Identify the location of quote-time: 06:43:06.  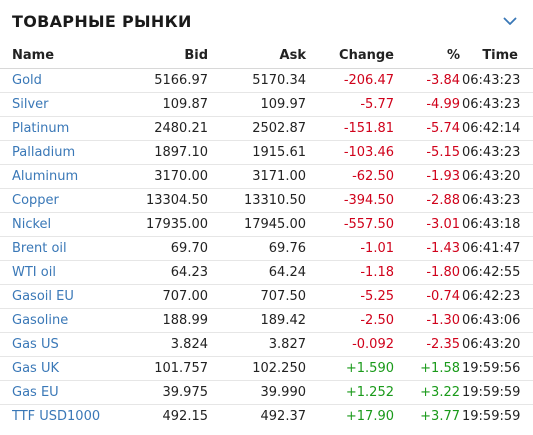
(497, 320).